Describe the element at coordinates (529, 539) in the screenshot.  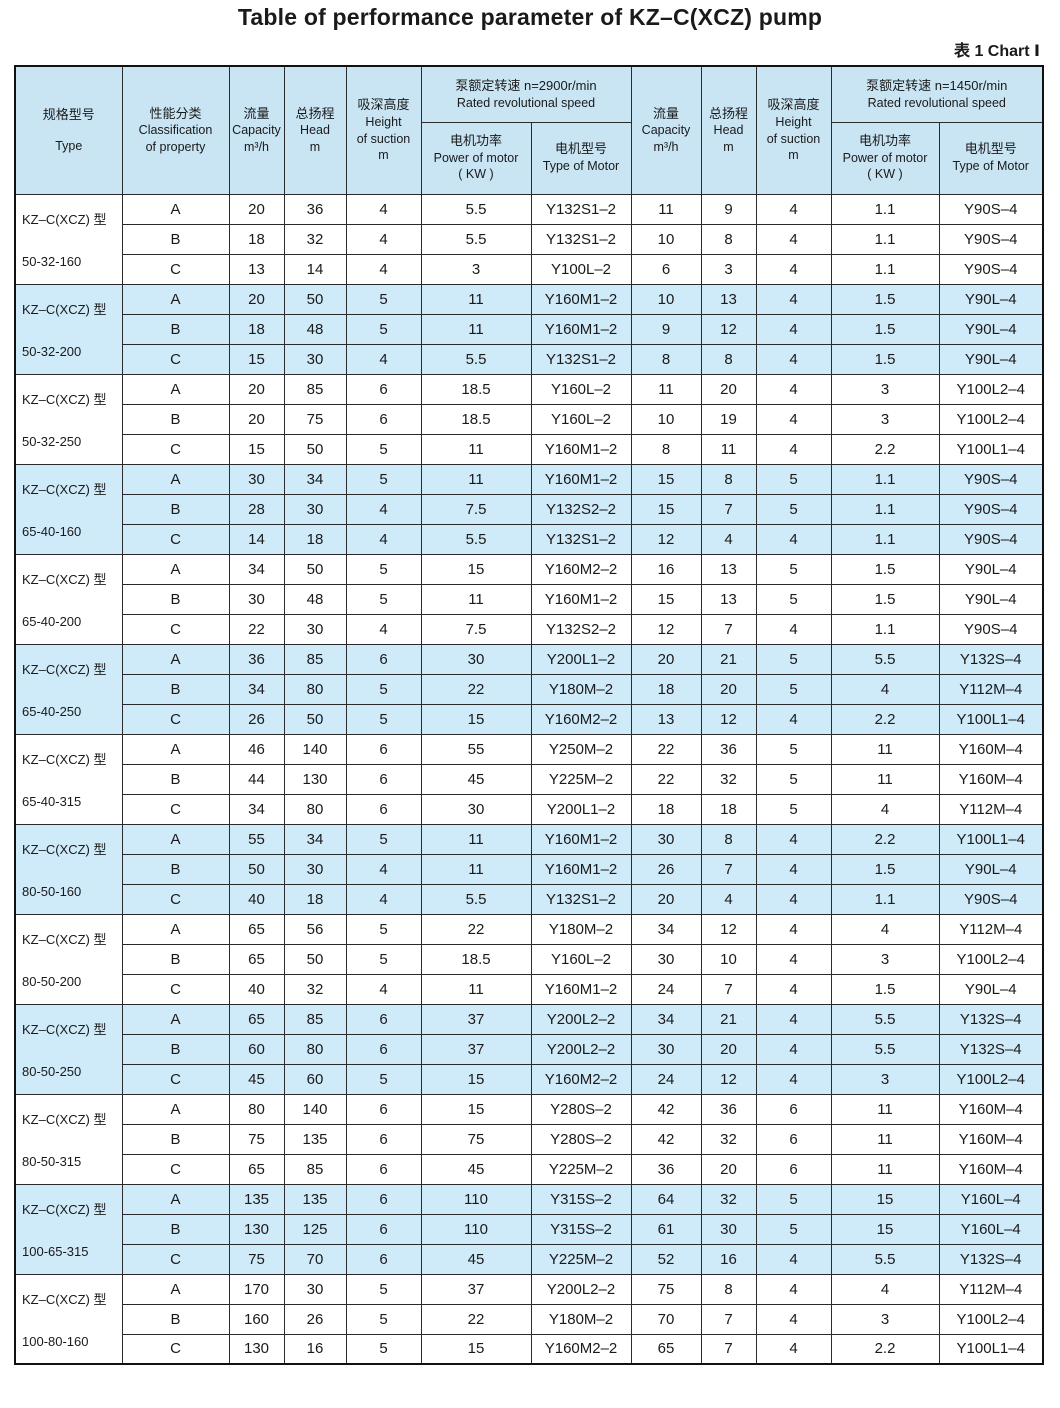
I see `table-row: C 14 18 4 5.5 Y132S1–2 12 4 4 1.1 Y90S–4` at that location.